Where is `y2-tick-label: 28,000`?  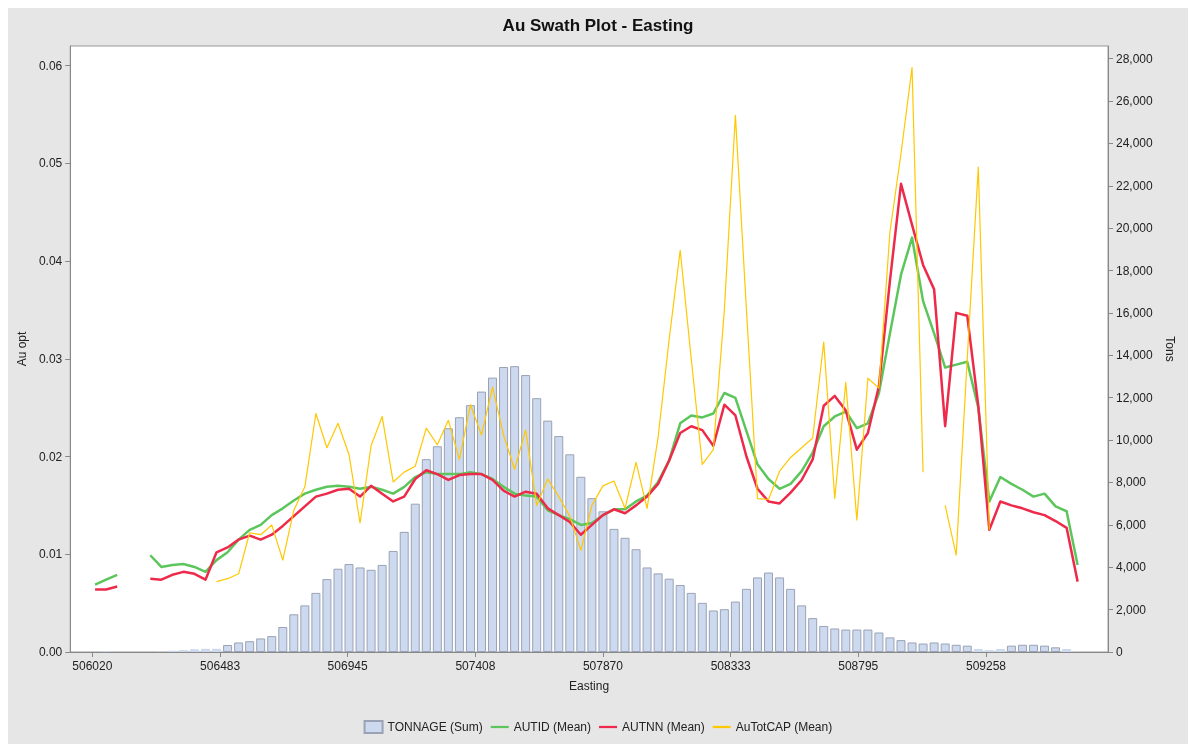
y2-tick-label: 28,000 is located at coordinates (1135, 58).